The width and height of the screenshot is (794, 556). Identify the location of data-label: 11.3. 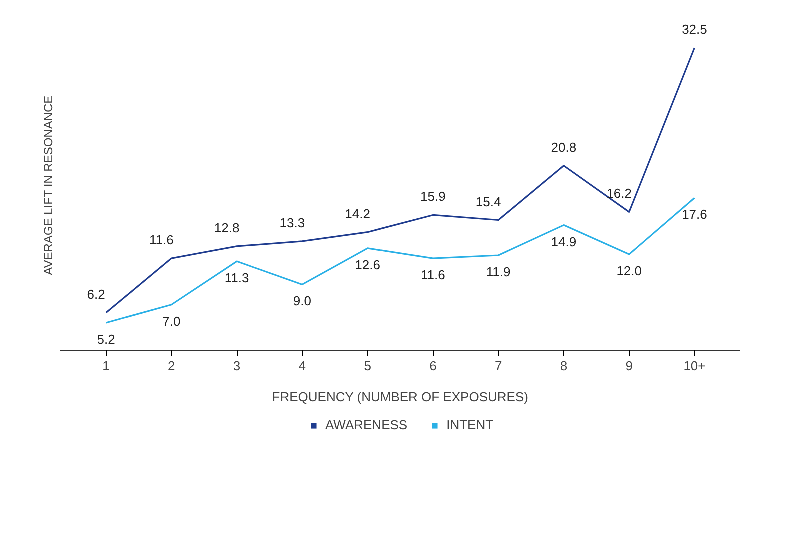
(237, 278).